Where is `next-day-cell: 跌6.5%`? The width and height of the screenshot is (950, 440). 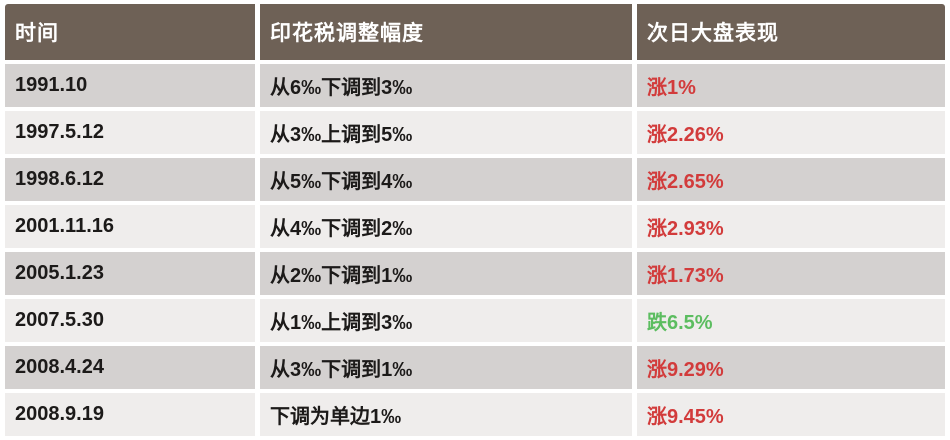 next-day-cell: 跌6.5% is located at coordinates (791, 320).